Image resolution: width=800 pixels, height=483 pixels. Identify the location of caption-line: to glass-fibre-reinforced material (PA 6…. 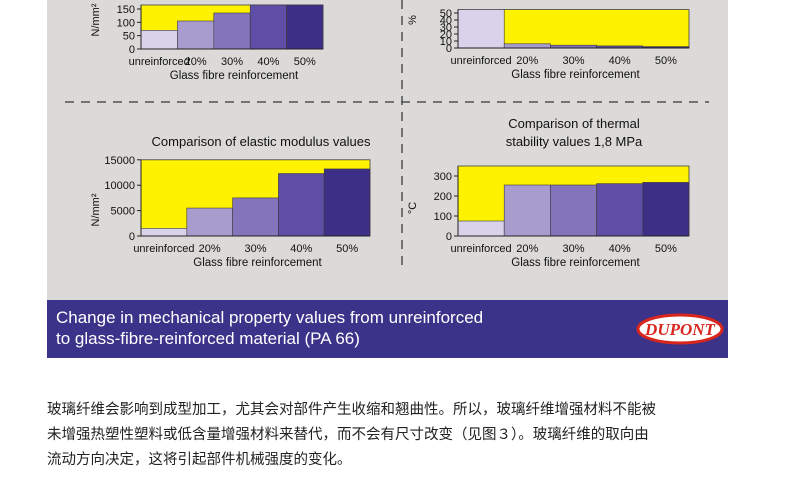
(208, 338).